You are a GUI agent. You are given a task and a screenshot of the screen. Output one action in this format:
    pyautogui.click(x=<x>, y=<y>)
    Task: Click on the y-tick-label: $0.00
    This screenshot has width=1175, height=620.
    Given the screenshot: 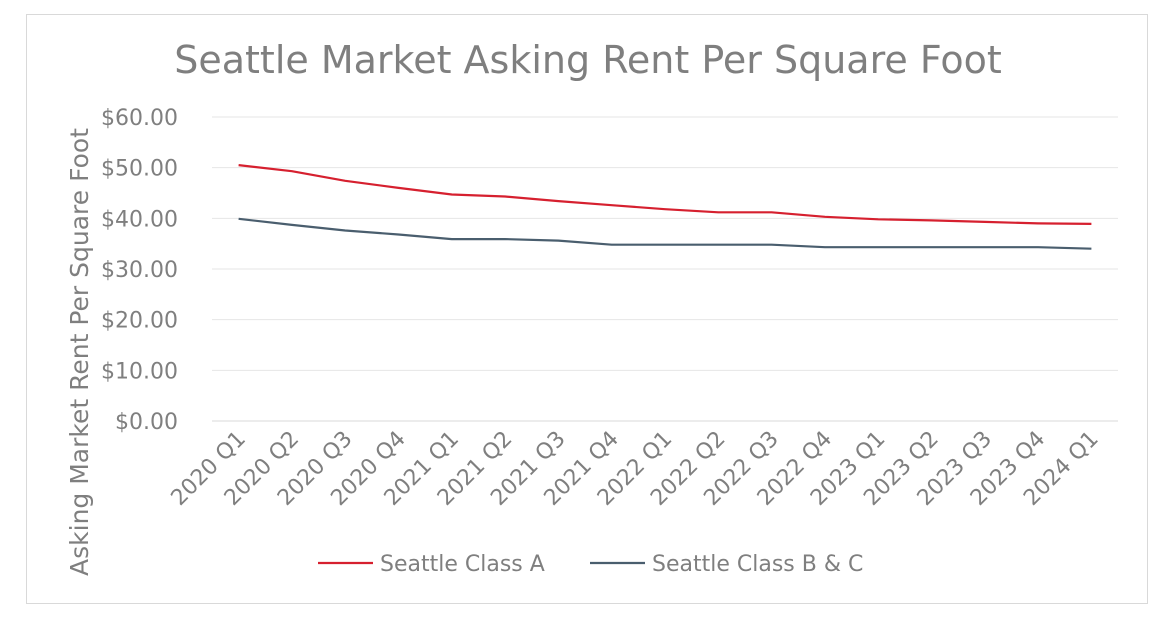 What is the action you would take?
    pyautogui.click(x=146, y=422)
    